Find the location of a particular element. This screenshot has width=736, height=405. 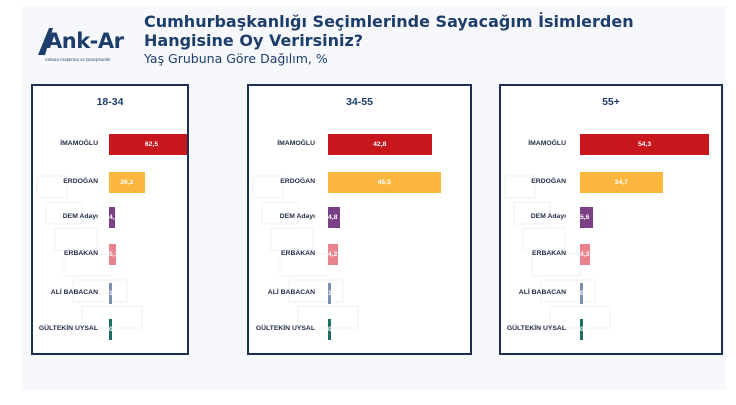

data-label: 4,3 is located at coordinates (585, 254).